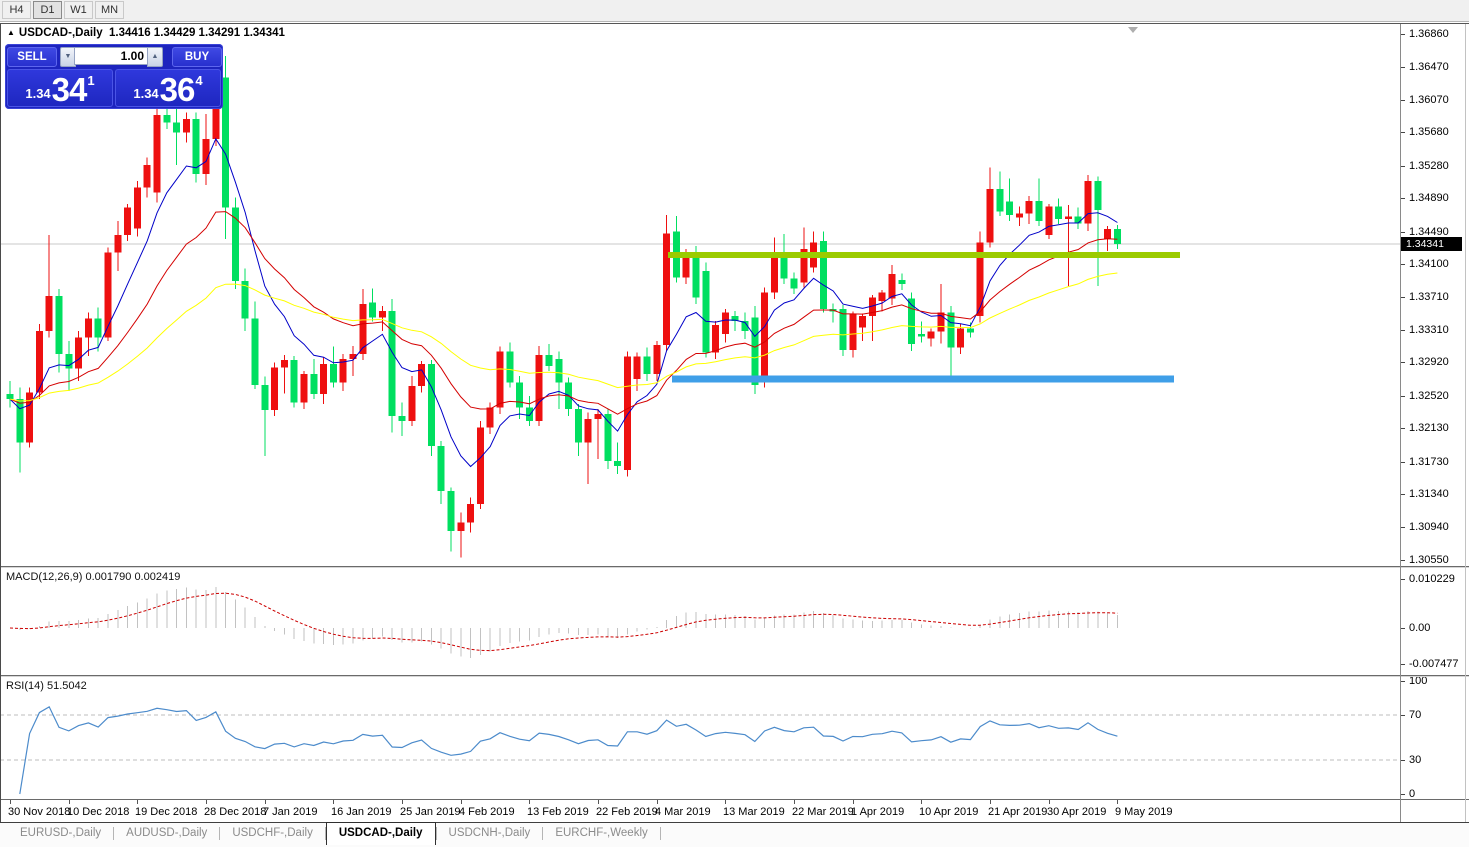 This screenshot has width=1469, height=847. What do you see at coordinates (60, 88) in the screenshot?
I see `sell-price-box: 1.34 34 1` at bounding box center [60, 88].